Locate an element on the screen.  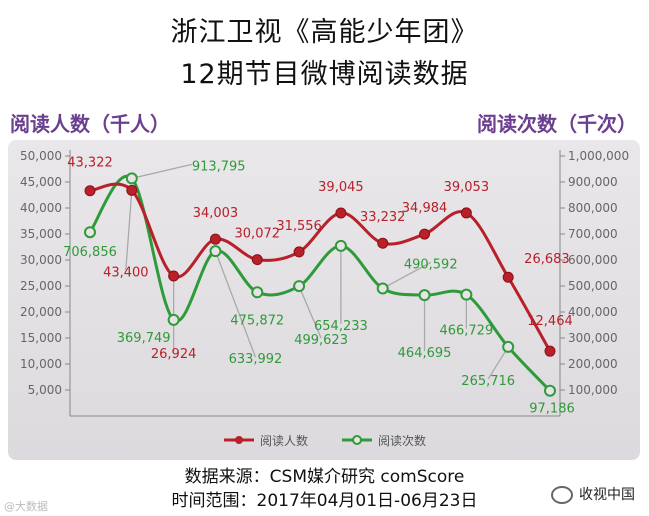
right-tick-label: 900,000 is located at coordinates (593, 182).